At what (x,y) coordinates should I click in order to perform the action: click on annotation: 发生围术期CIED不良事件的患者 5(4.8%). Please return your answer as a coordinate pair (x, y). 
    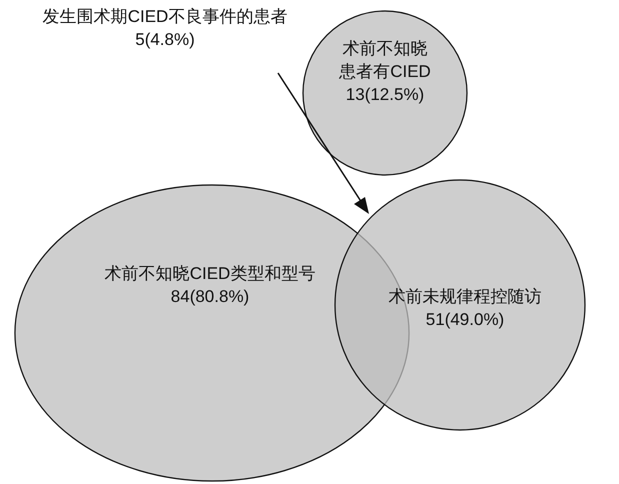
    Looking at the image, I should click on (165, 28).